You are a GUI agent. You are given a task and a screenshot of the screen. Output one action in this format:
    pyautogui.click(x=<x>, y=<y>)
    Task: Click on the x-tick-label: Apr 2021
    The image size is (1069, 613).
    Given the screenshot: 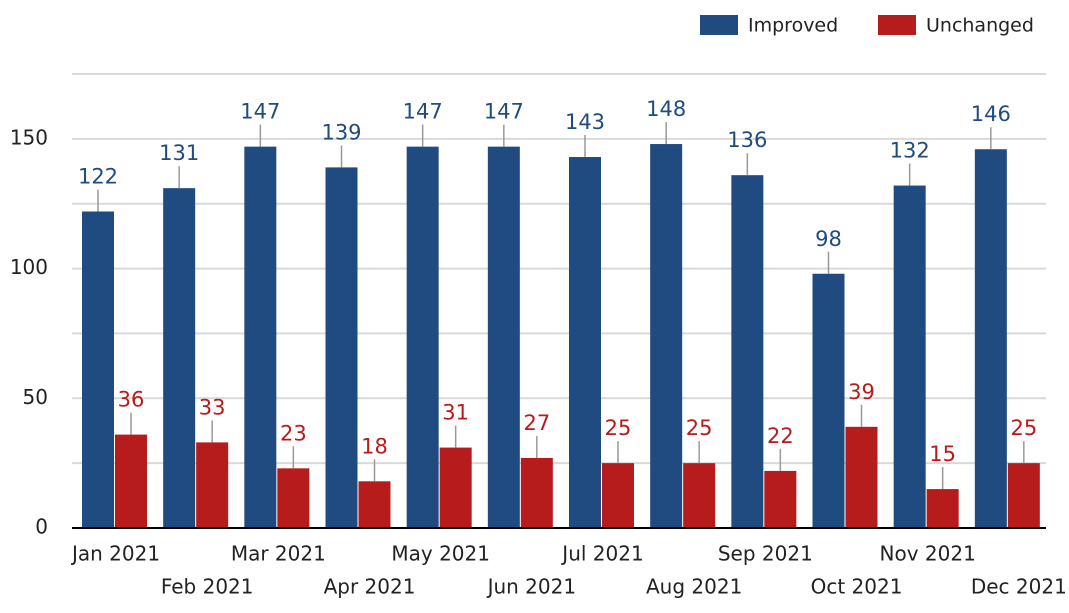 What is the action you would take?
    pyautogui.click(x=370, y=587)
    